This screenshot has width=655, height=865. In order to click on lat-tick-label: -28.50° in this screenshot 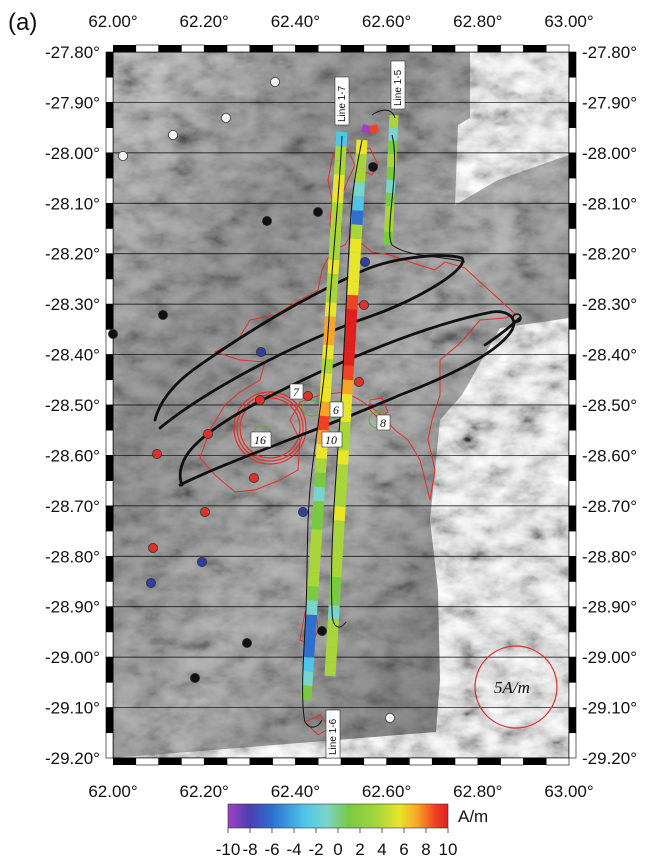, I will do `click(609, 405)`.